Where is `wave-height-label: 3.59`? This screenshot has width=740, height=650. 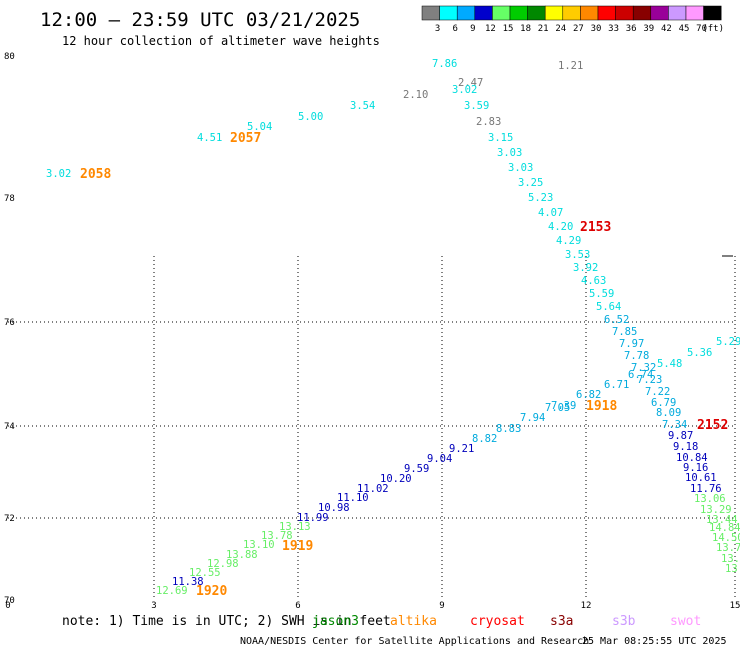
wave-height-label: 3.59 is located at coordinates (476, 106).